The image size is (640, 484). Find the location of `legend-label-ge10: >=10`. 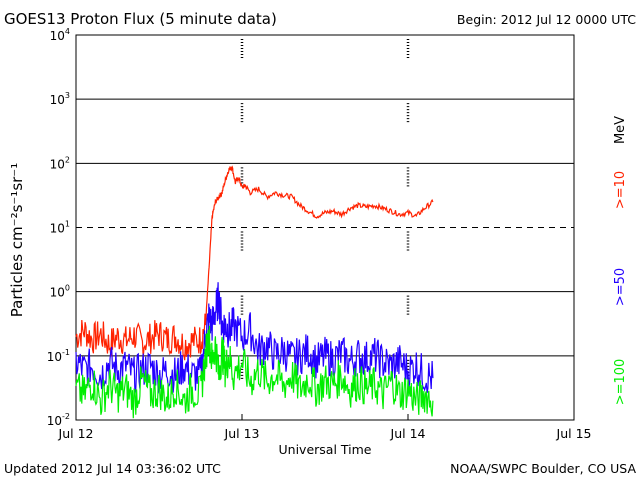

legend-label-ge10: >=10 is located at coordinates (620, 190).